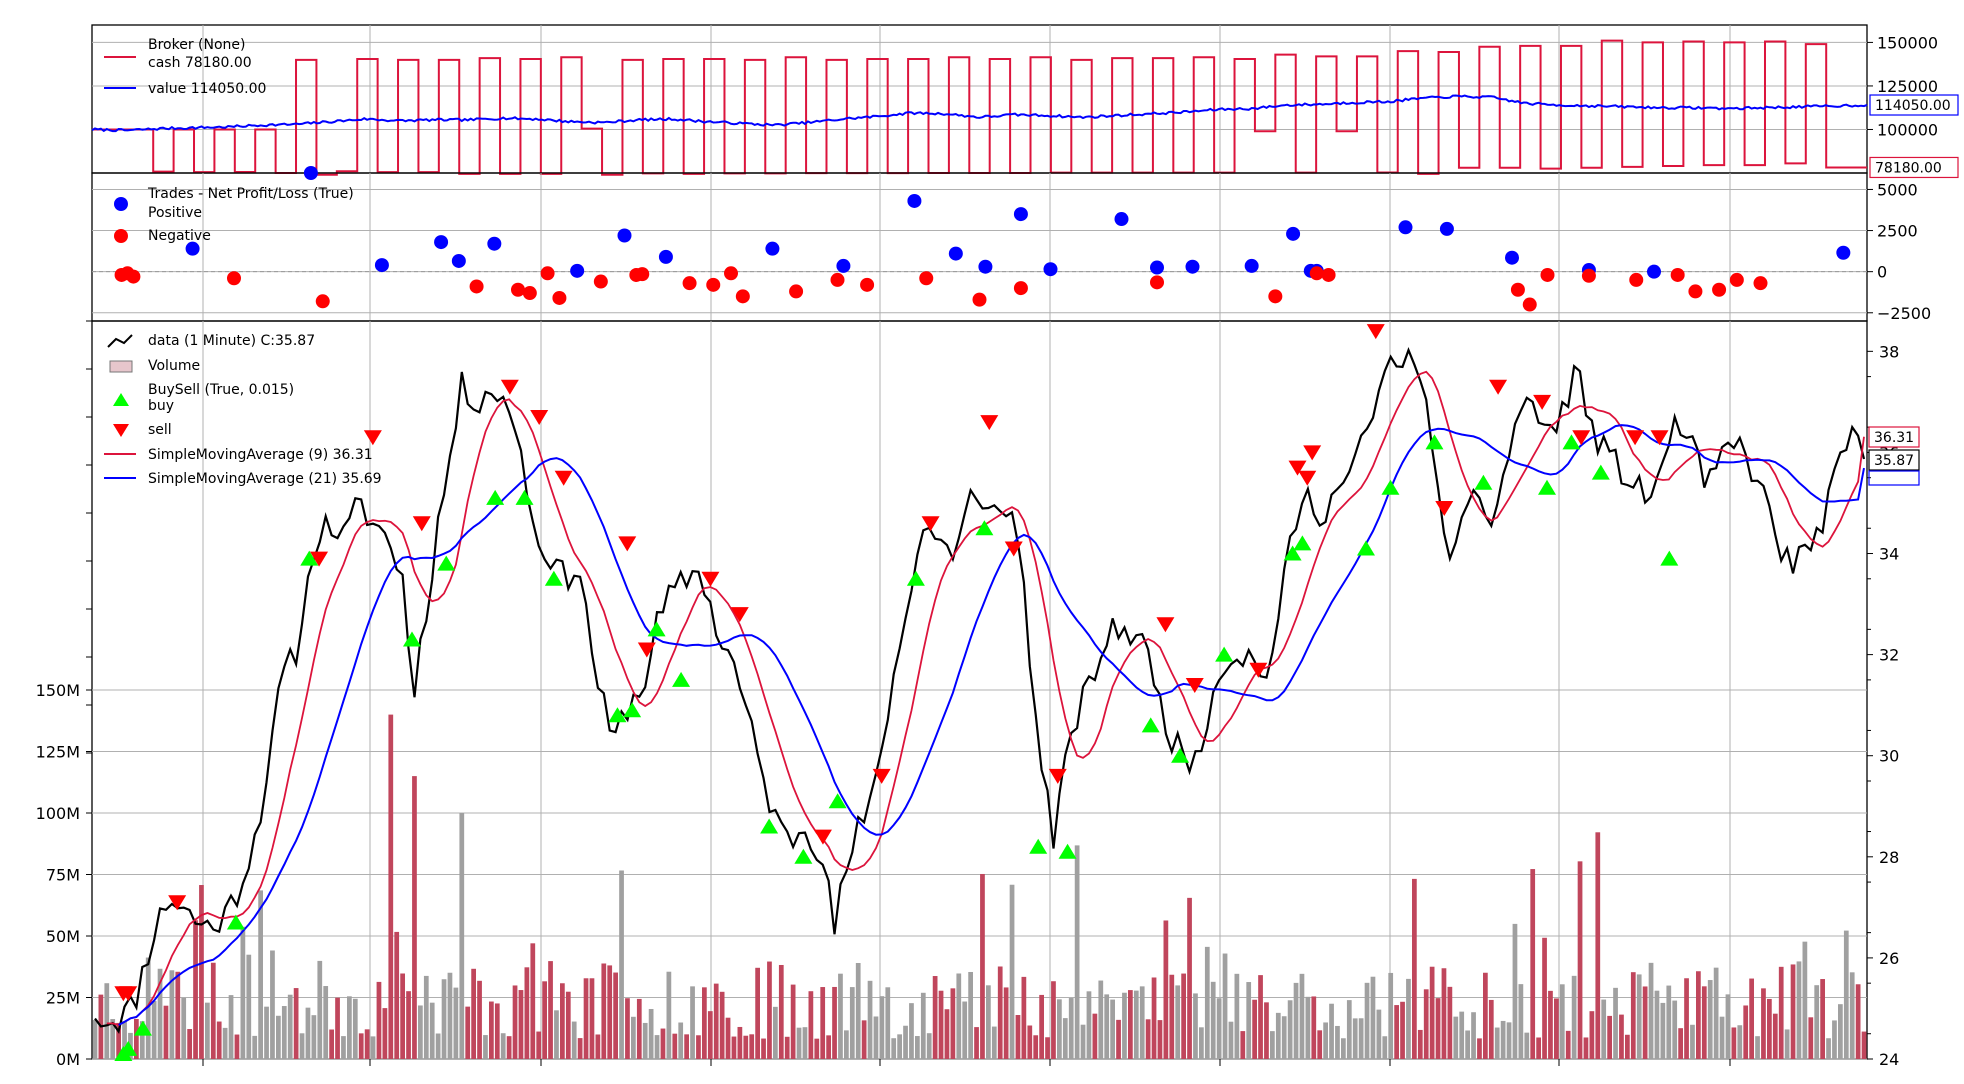 The height and width of the screenshot is (1084, 1964). What do you see at coordinates (1894, 478) in the screenshot?
I see `price-end-value-box-sma21` at bounding box center [1894, 478].